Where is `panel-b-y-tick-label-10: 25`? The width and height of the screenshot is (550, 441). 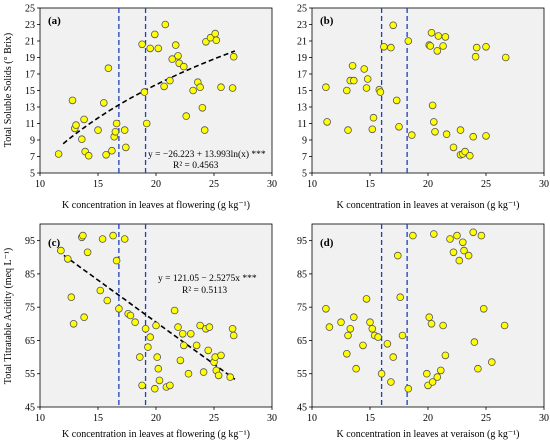 panel-b-y-tick-label-10: 25 is located at coordinates (302, 9).